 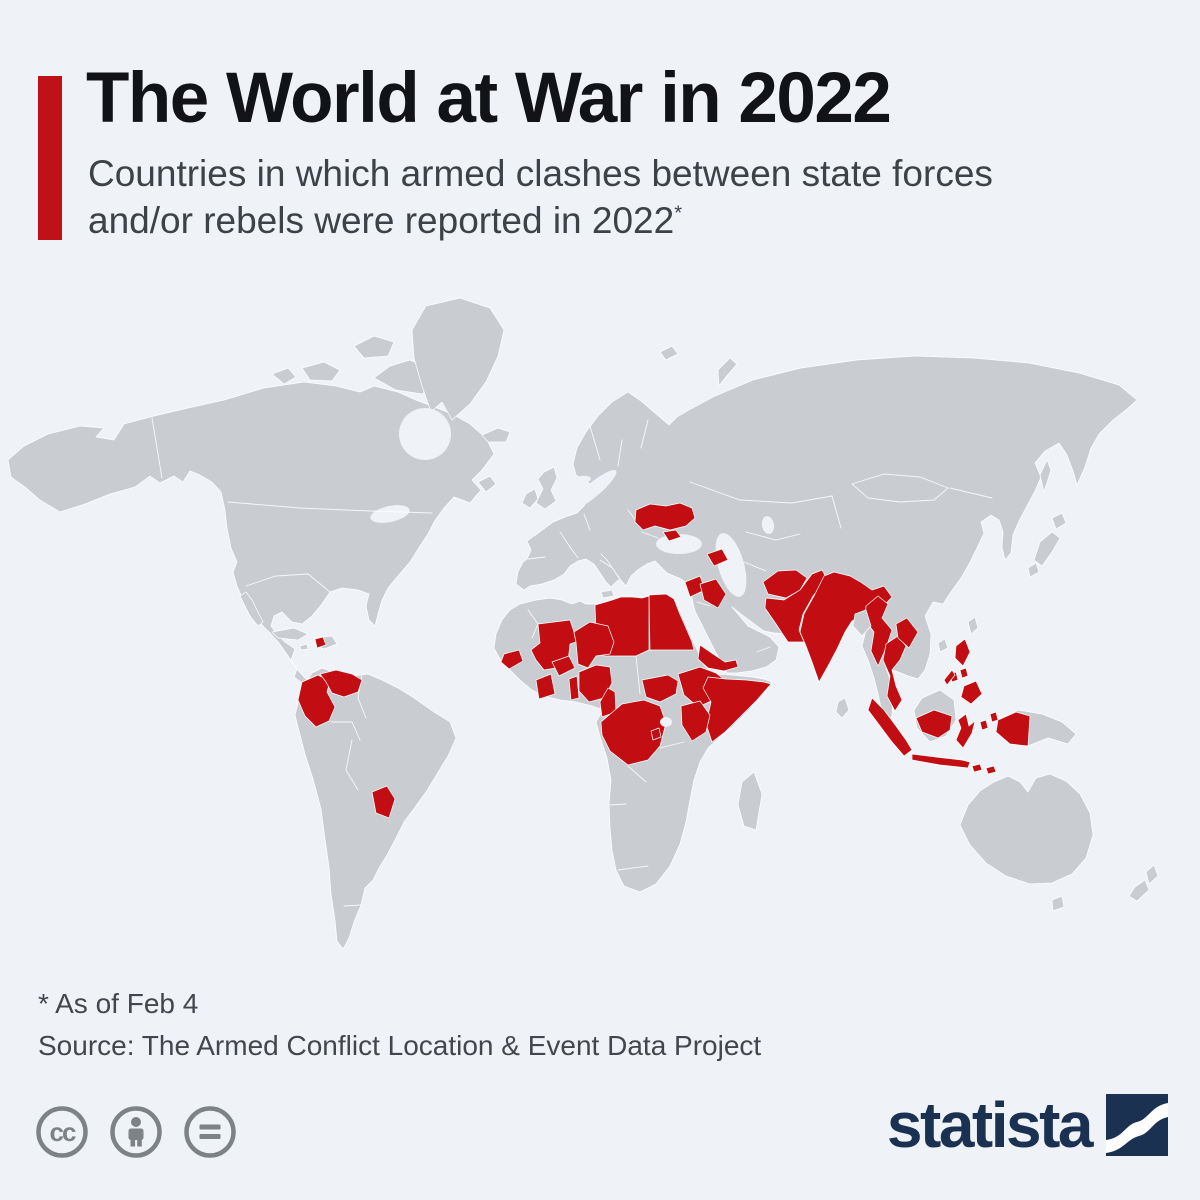 What do you see at coordinates (383, 802) in the screenshot?
I see `country-paraguay` at bounding box center [383, 802].